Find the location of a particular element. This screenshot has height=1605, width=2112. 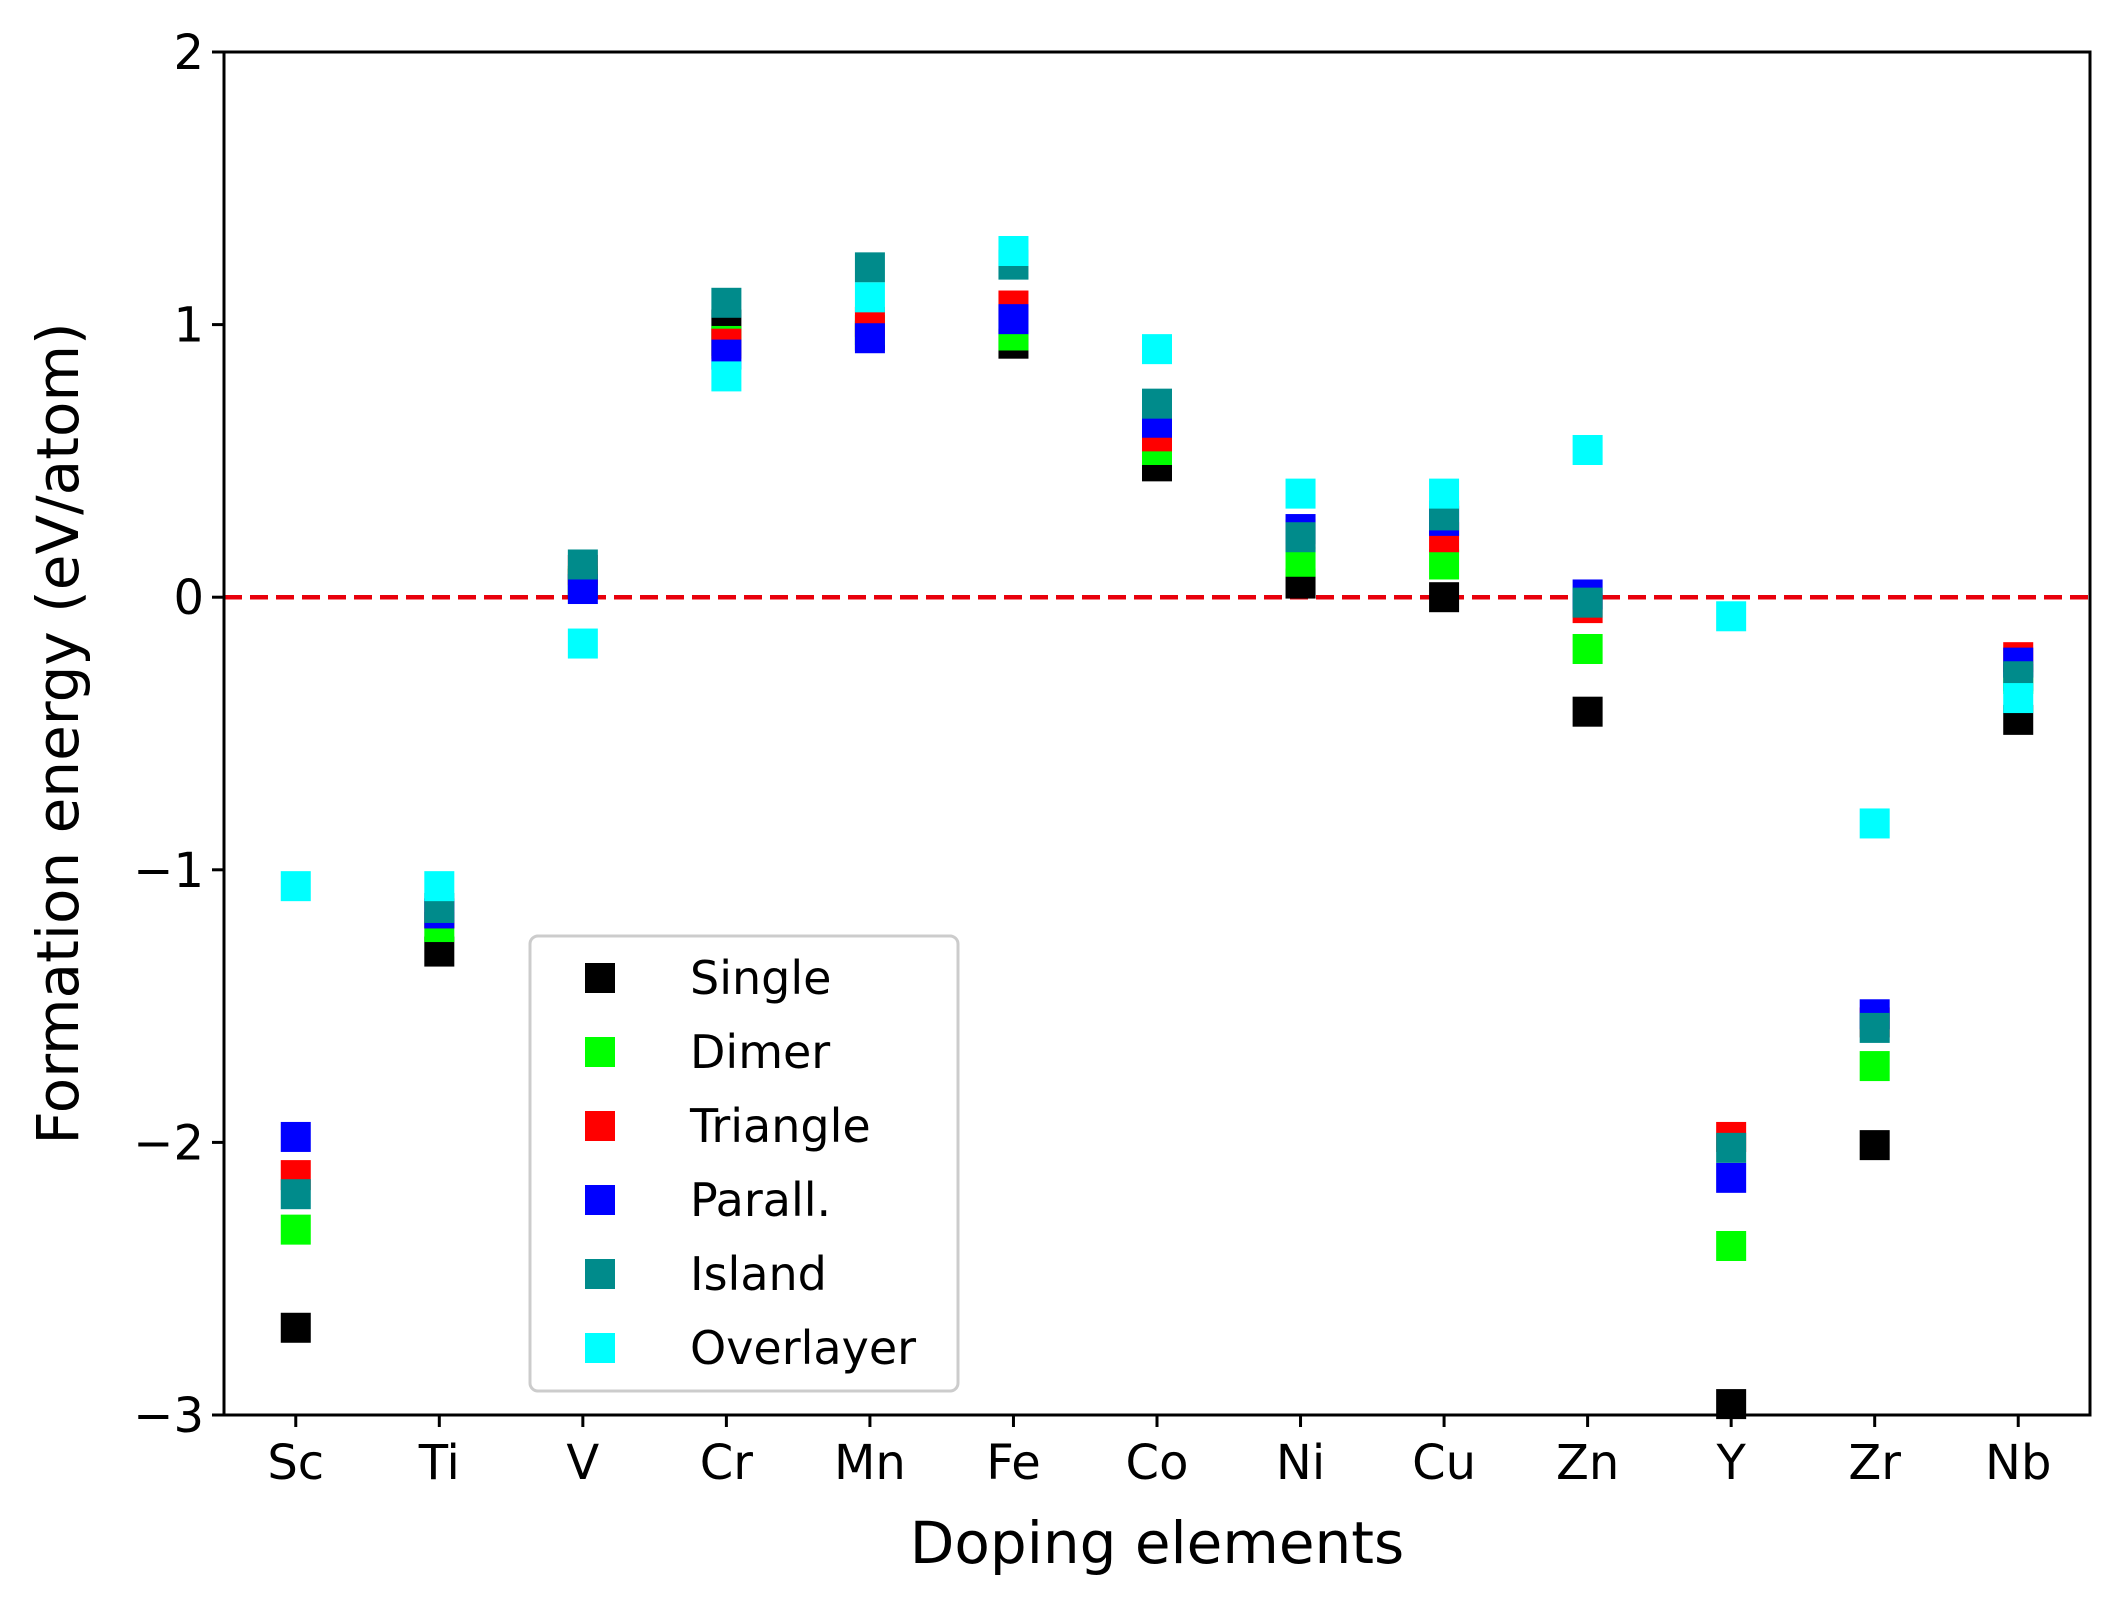

x-tick-label: Zn is located at coordinates (1587, 1463).